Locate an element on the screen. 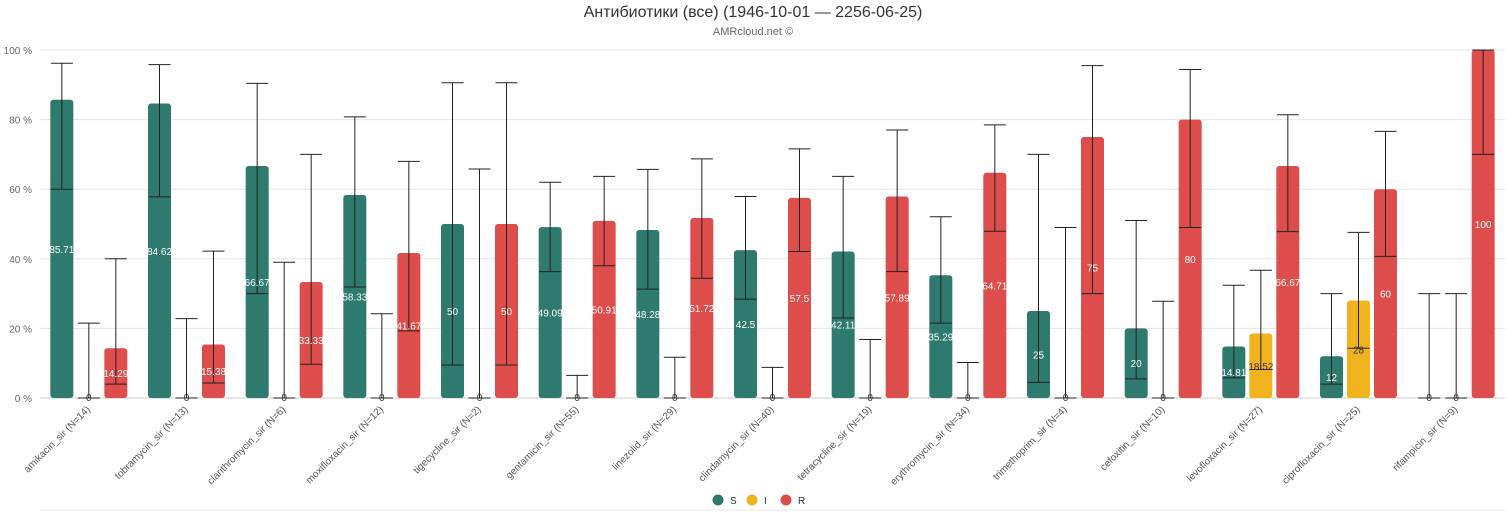  data-label: 80 is located at coordinates (1191, 260).